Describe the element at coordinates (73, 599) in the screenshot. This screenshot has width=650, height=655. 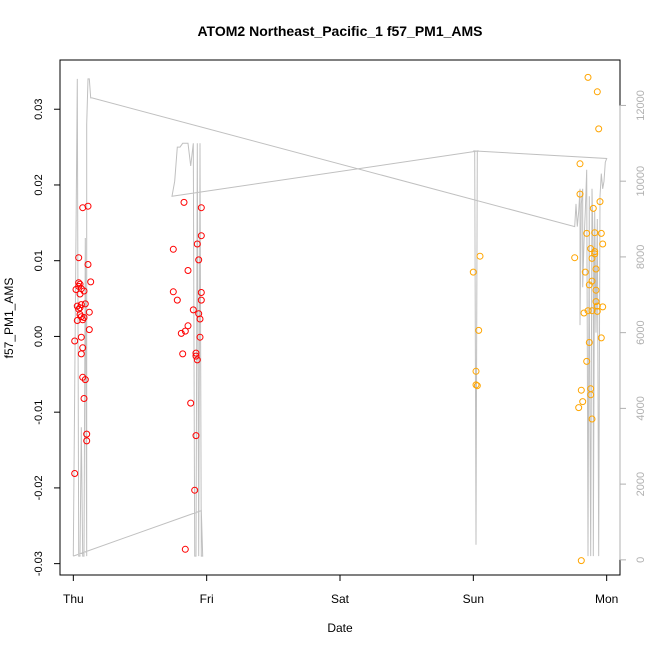
I see `x-tick-label: Thu` at that location.